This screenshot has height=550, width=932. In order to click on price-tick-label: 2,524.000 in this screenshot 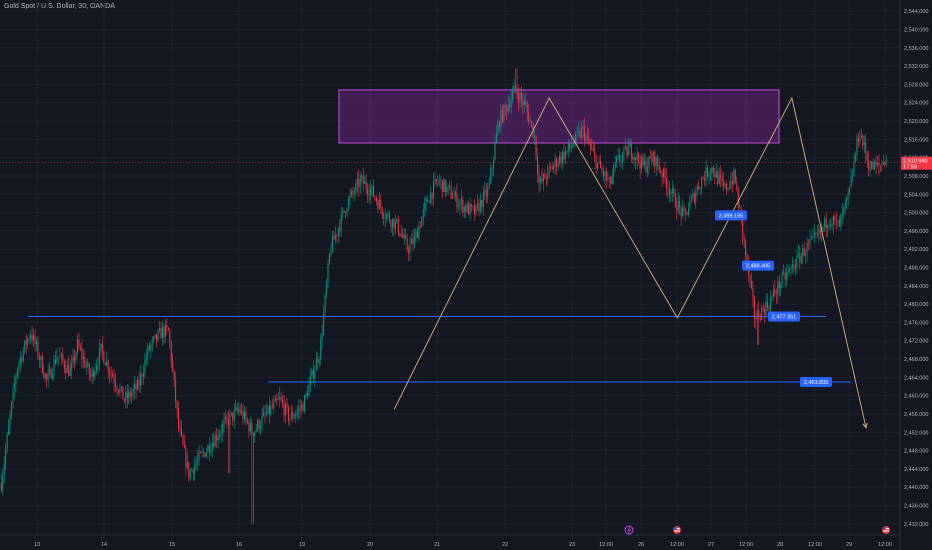, I will do `click(916, 104)`.